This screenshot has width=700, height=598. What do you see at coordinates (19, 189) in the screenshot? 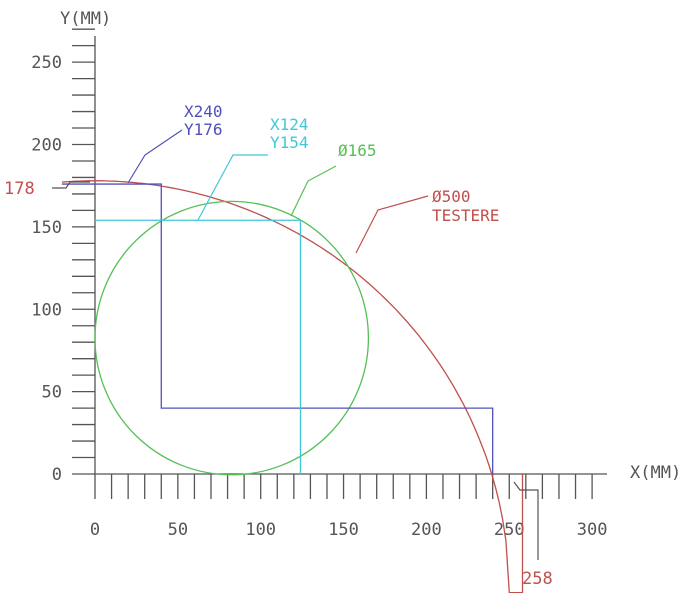
I see `y-max-marker-label: 178` at bounding box center [19, 189].